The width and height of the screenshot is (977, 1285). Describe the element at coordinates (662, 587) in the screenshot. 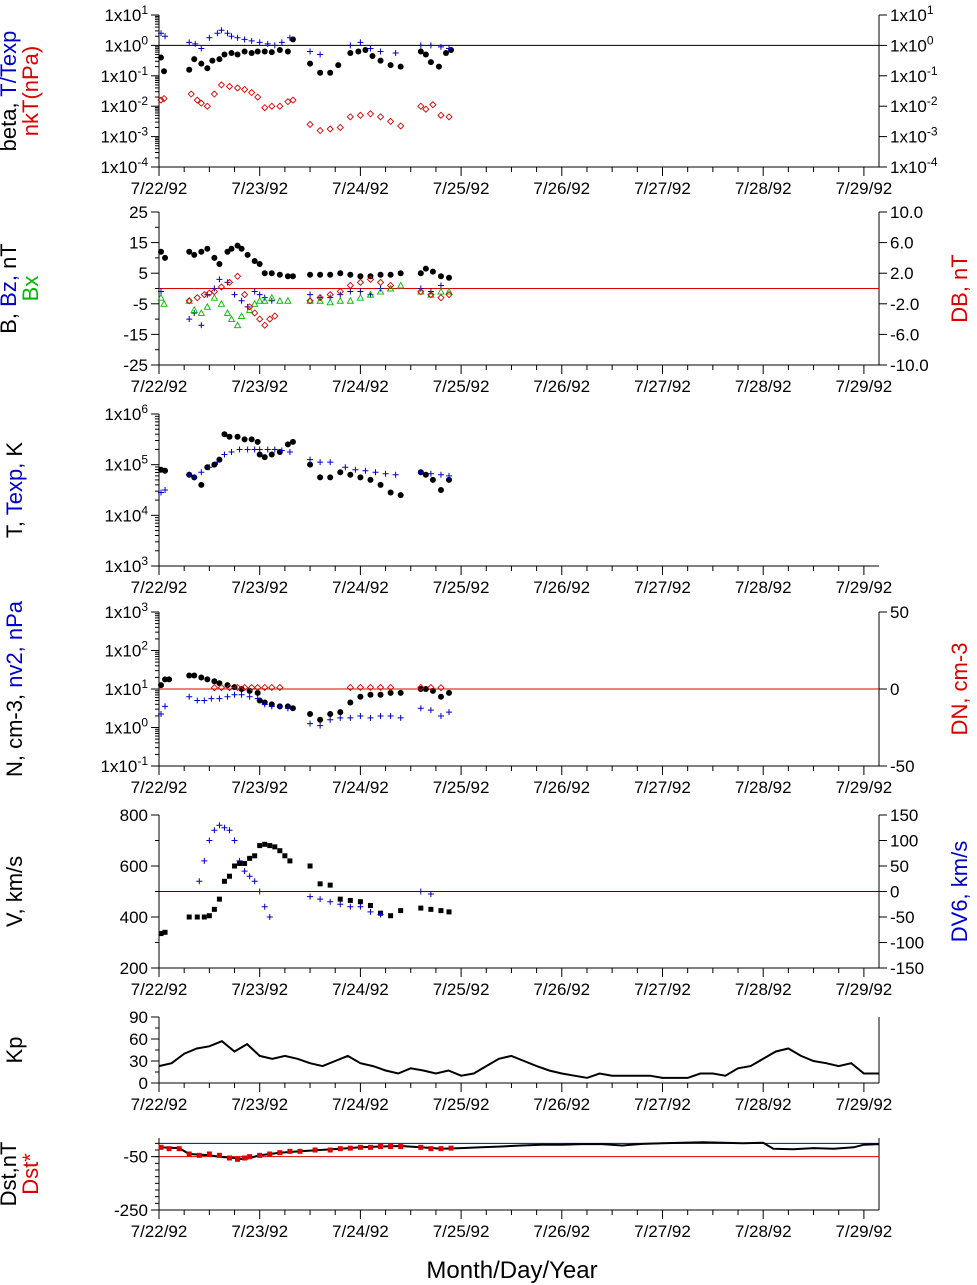

I see `x-tick-label: 7/27/92` at that location.